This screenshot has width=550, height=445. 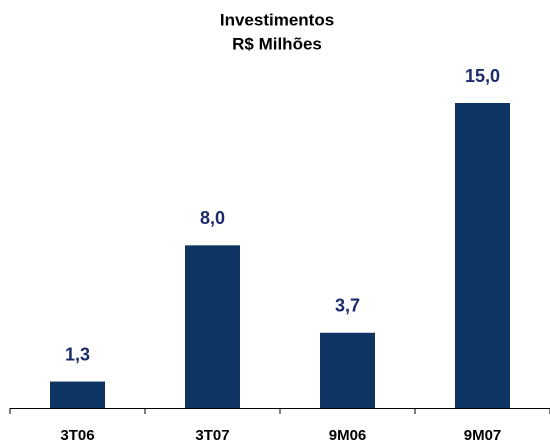 I want to click on chart-title: Investimentos, so click(x=277, y=19).